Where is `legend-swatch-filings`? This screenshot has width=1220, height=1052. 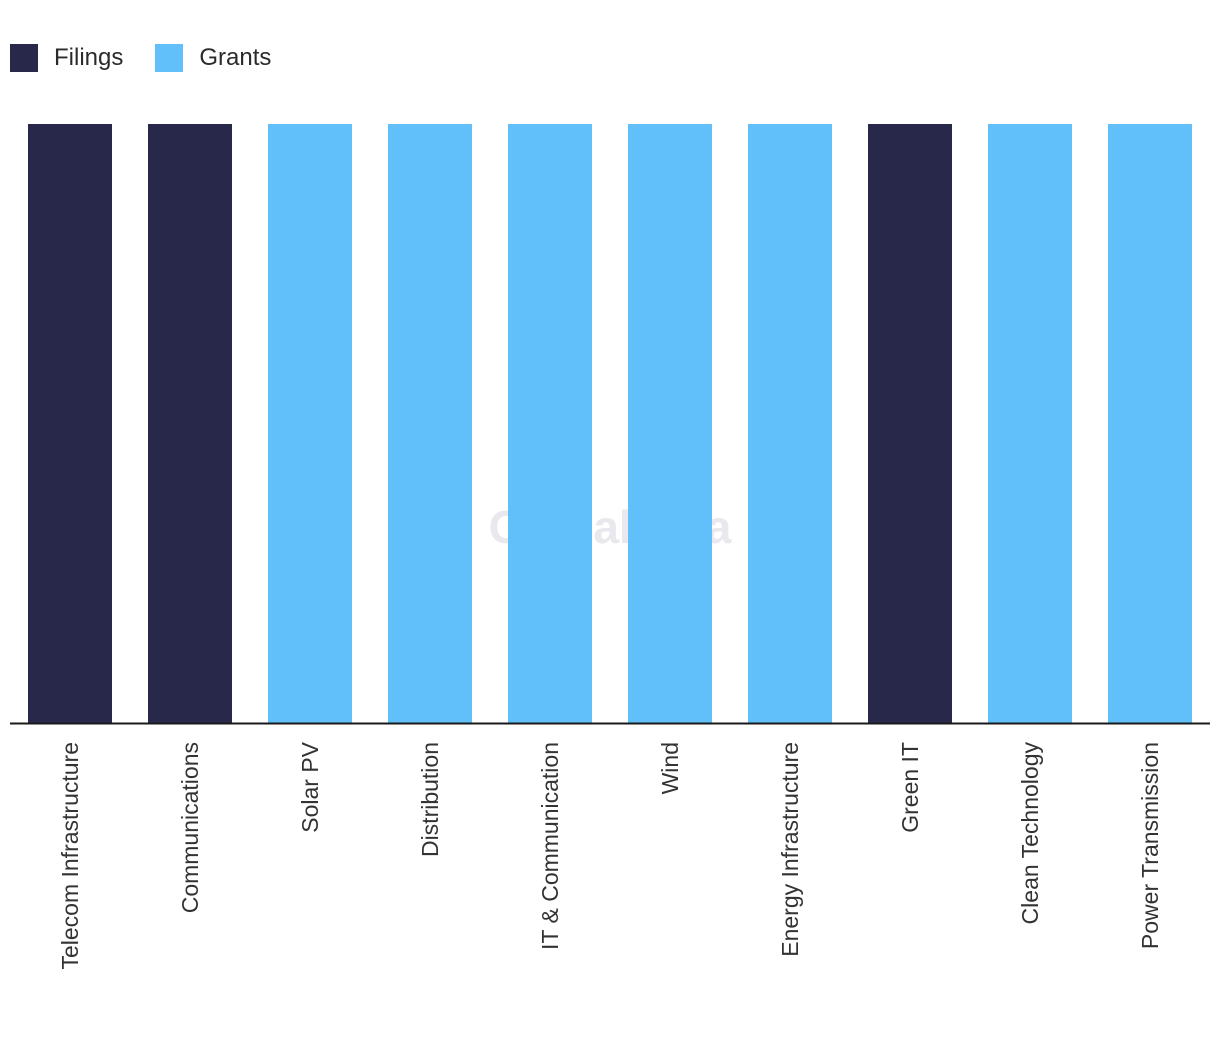
legend-swatch-filings is located at coordinates (24, 58).